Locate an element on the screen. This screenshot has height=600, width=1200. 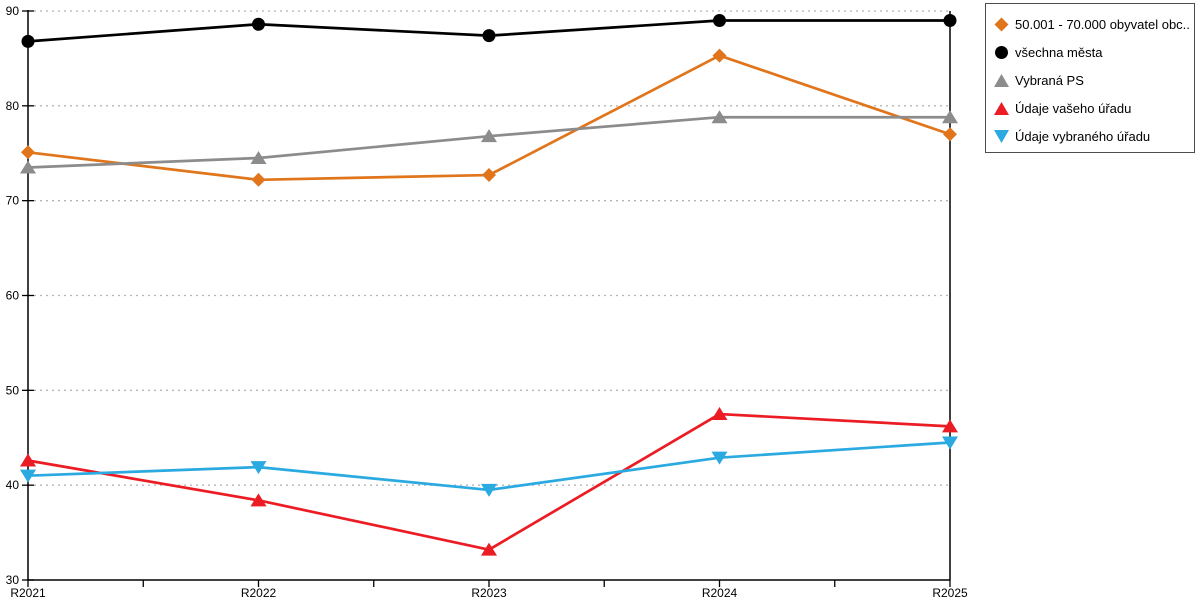
diamond-icon is located at coordinates (1001, 24).